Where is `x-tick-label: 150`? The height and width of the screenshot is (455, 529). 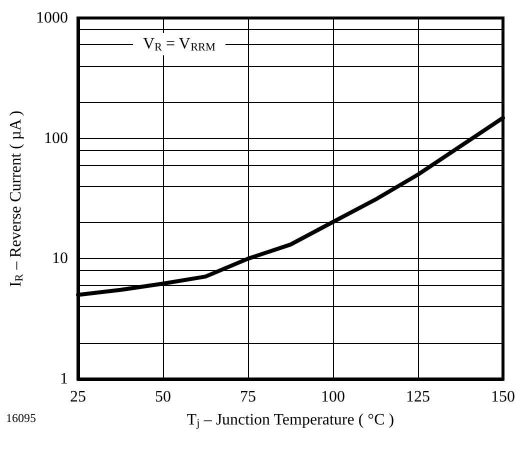 x-tick-label: 150 is located at coordinates (503, 397).